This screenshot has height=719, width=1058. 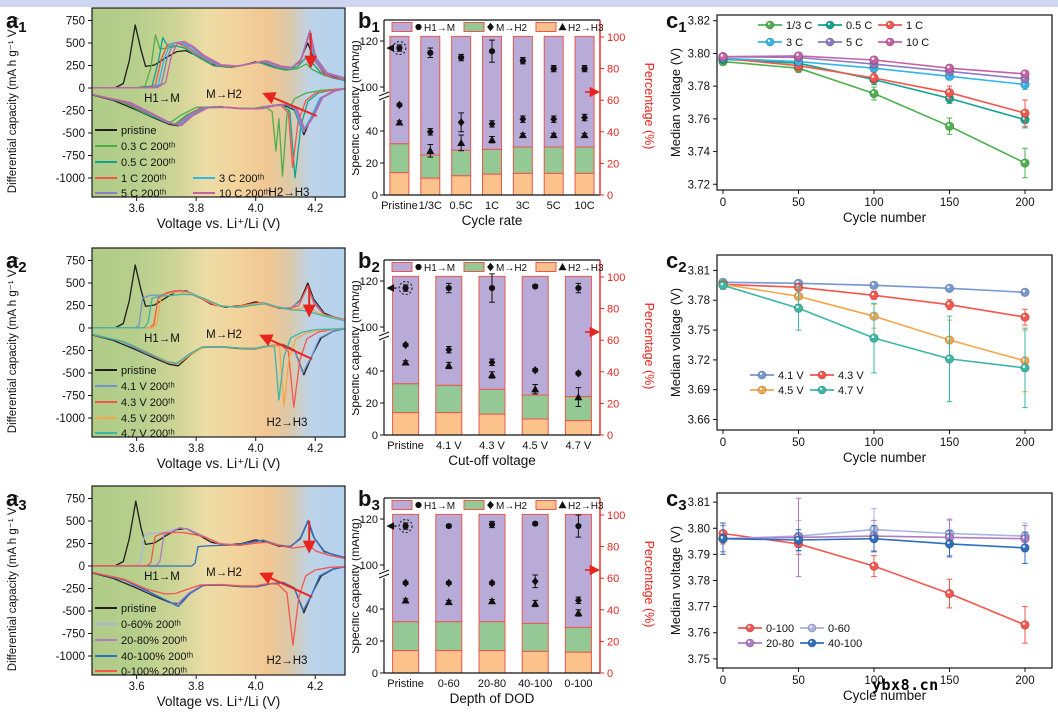 I want to click on panel-label-c3: c3, so click(x=676, y=500).